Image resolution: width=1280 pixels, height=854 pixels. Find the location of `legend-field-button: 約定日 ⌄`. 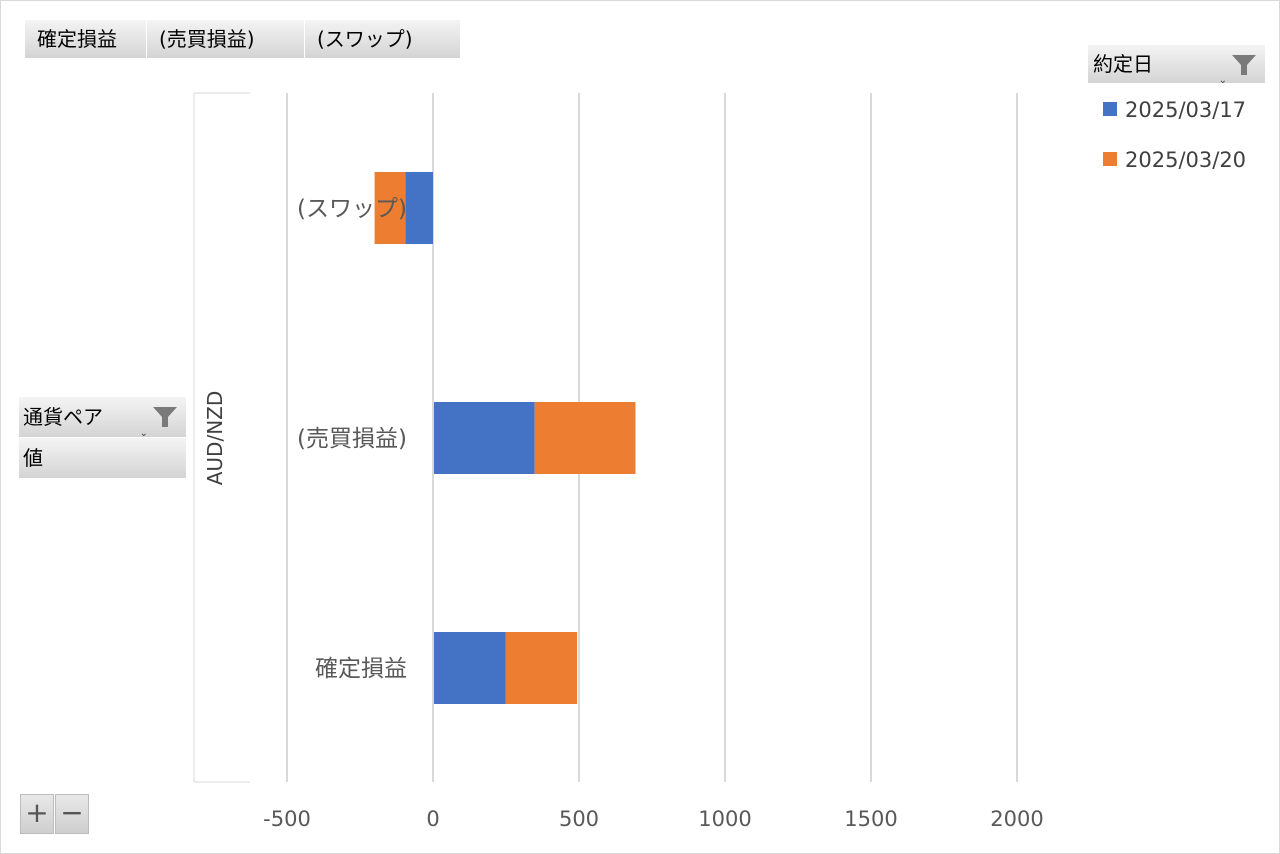

legend-field-button: 約定日 ⌄ is located at coordinates (1177, 65).